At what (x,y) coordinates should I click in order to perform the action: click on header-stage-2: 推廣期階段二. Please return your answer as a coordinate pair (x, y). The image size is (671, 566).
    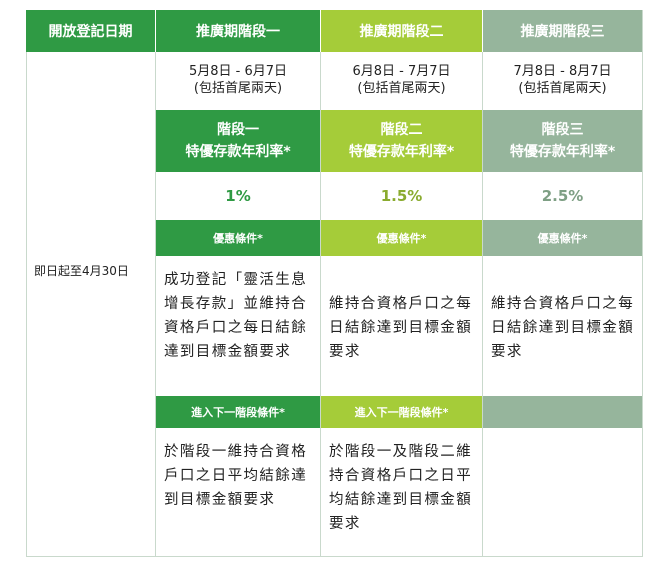
    Looking at the image, I should click on (401, 31).